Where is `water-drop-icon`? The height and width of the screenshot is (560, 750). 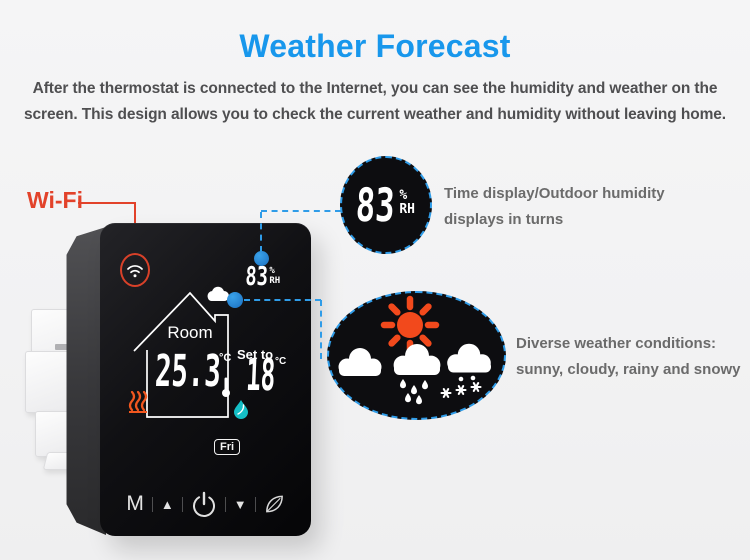
water-drop-icon is located at coordinates (241, 409).